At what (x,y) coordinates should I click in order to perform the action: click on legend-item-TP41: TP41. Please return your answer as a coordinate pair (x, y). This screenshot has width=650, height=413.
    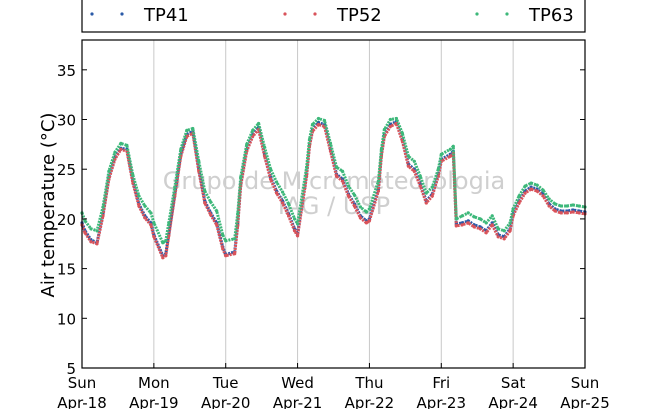
    Looking at the image, I should click on (139, 15).